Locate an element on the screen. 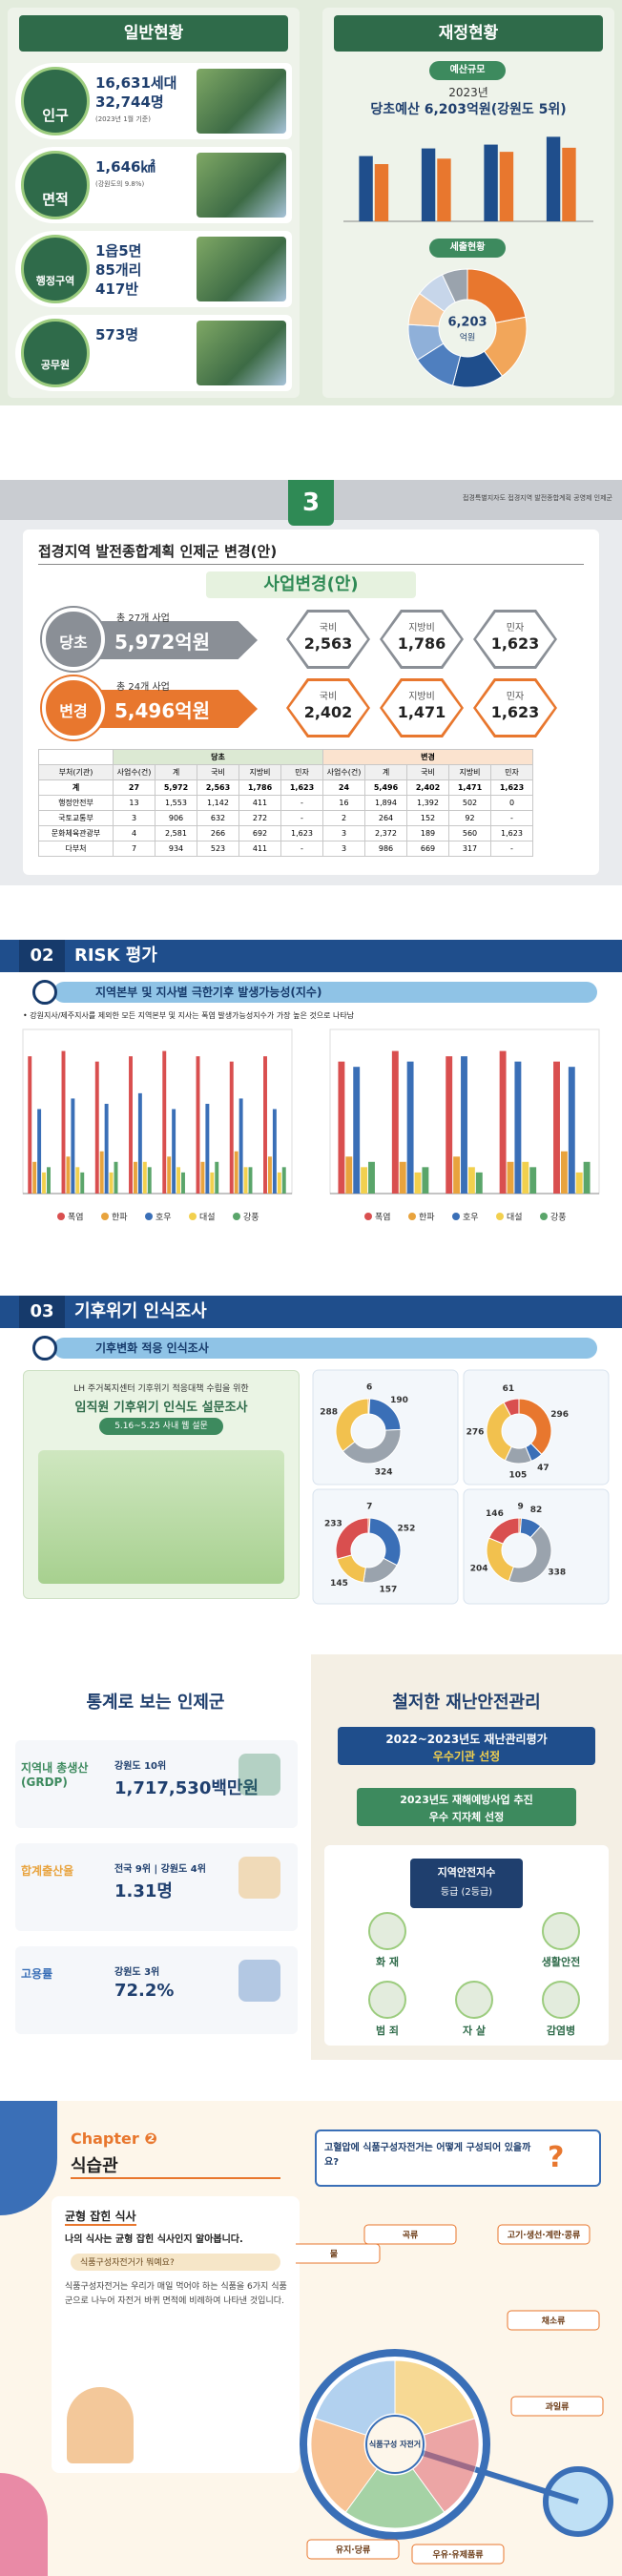 The image size is (622, 2576). legend-label: 한파 is located at coordinates (427, 1218).